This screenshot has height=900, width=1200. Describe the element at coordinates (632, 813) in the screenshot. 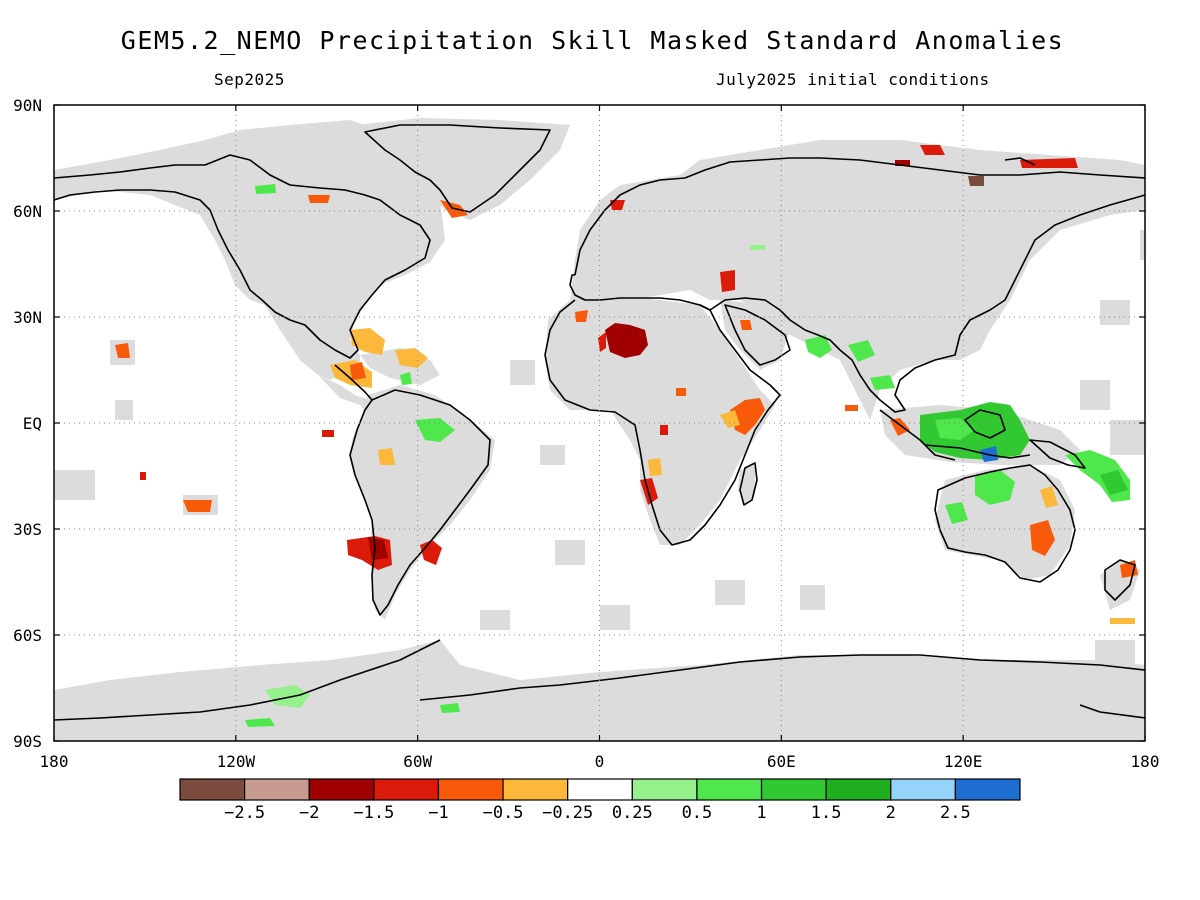

I see `legend-label: 0.25` at that location.